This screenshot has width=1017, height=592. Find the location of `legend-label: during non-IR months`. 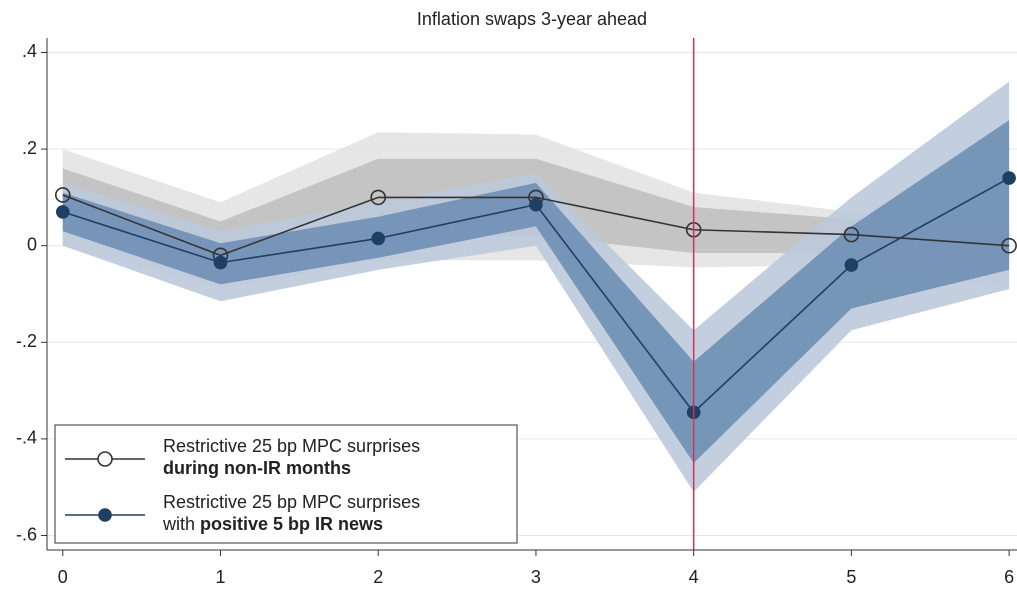

legend-label: during non-IR months is located at coordinates (257, 468).